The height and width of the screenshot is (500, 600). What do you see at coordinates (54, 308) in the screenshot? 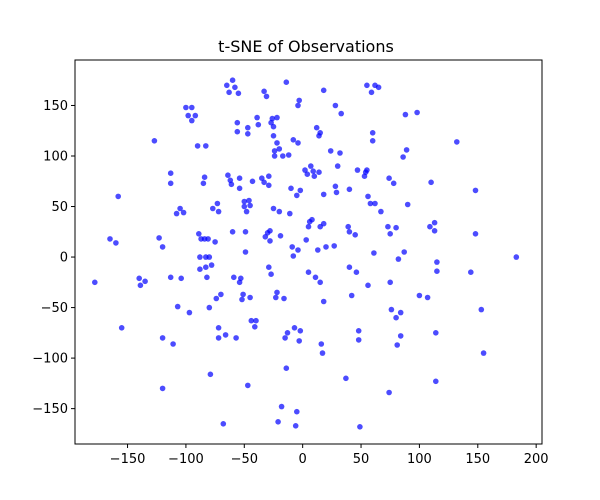
I see `y-tick-label: −50` at bounding box center [54, 308].